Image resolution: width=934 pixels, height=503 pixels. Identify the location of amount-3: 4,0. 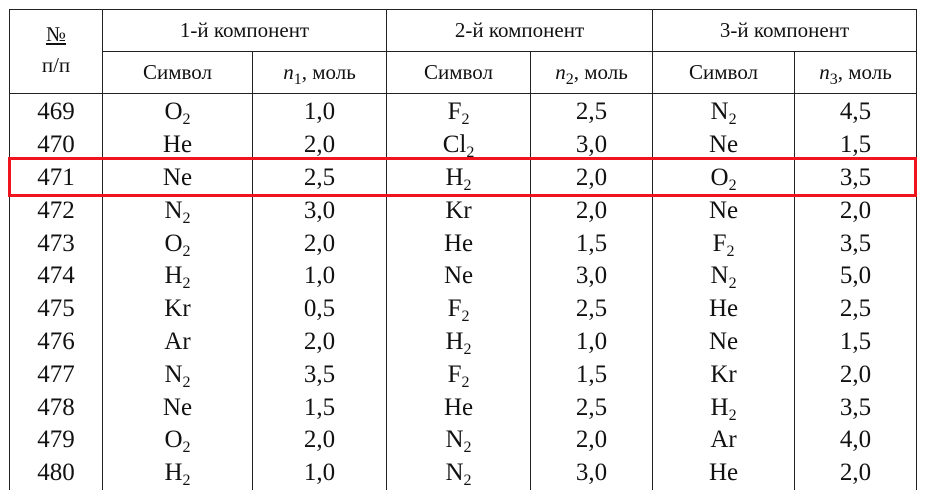
(856, 440).